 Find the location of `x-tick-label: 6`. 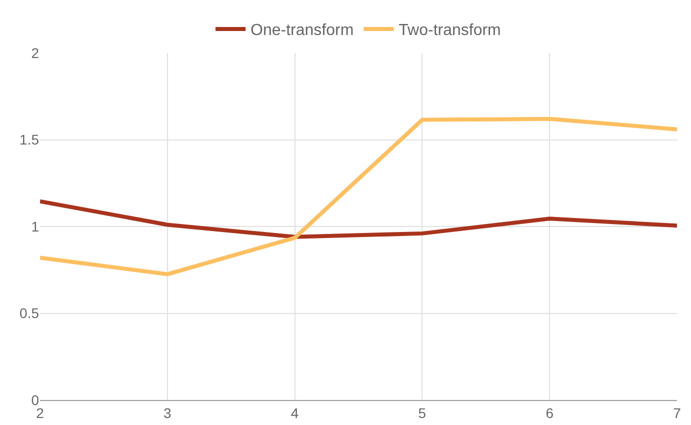

x-tick-label: 6 is located at coordinates (550, 412).